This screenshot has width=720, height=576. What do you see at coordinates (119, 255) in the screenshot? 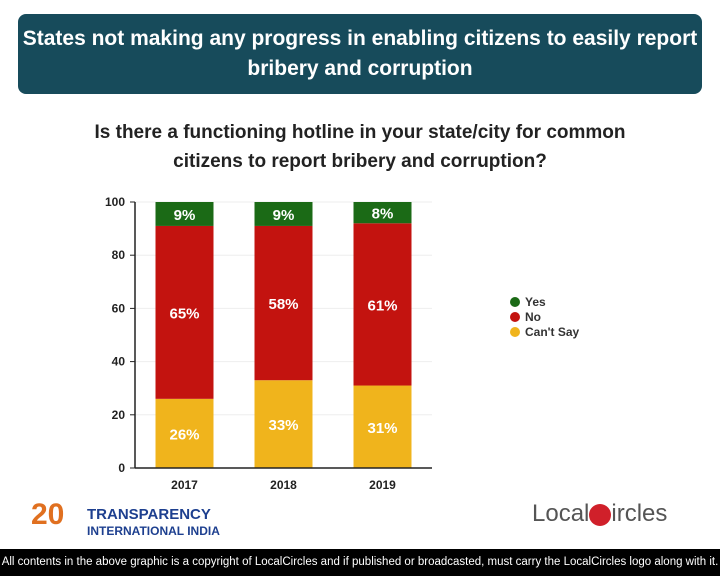
I see `y-tick-label: 80` at bounding box center [119, 255].